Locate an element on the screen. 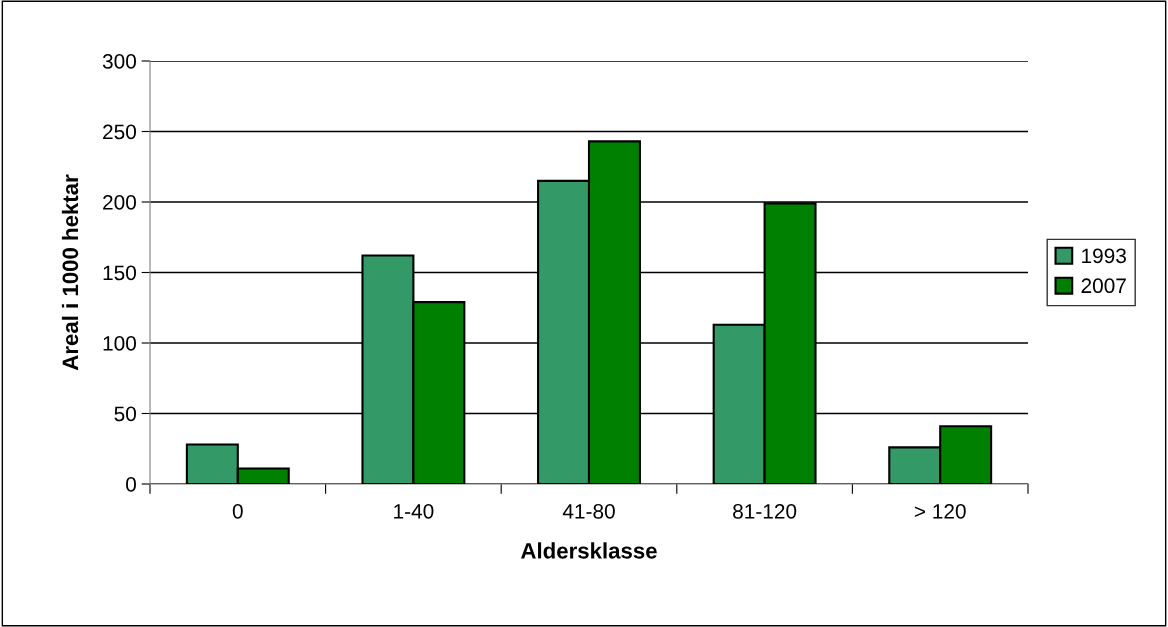 This screenshot has height=627, width=1168. x-tick-label: > 120 is located at coordinates (940, 511).